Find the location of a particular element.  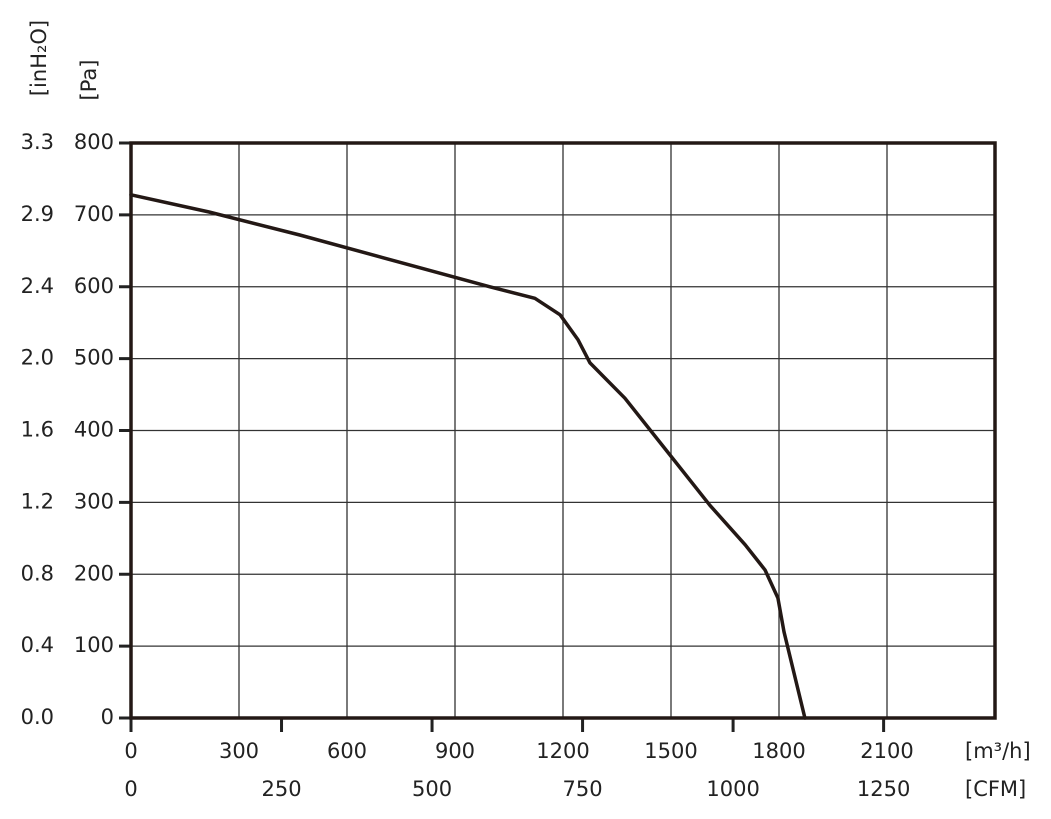

y-tick-label: 800 is located at coordinates (94, 142).